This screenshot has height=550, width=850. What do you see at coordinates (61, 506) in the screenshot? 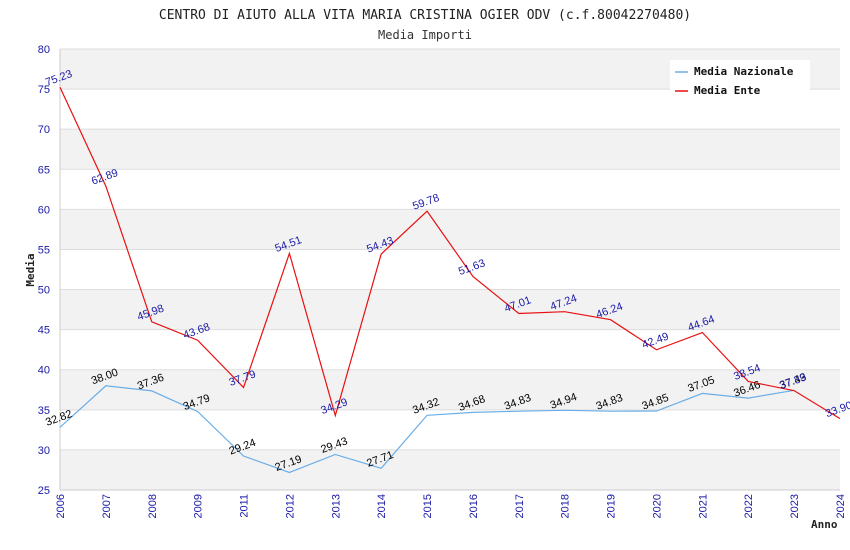
I see `x-tick-label: 2006` at bounding box center [61, 506].